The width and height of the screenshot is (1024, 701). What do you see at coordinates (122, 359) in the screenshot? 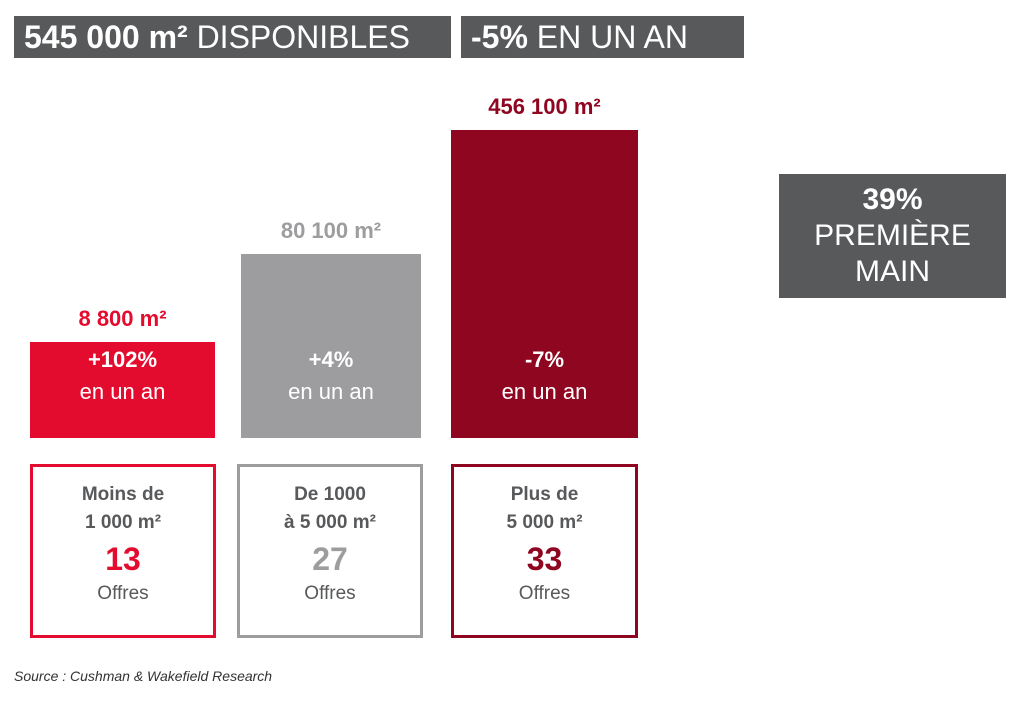
I see `bar-change-small: +102%` at bounding box center [122, 359].